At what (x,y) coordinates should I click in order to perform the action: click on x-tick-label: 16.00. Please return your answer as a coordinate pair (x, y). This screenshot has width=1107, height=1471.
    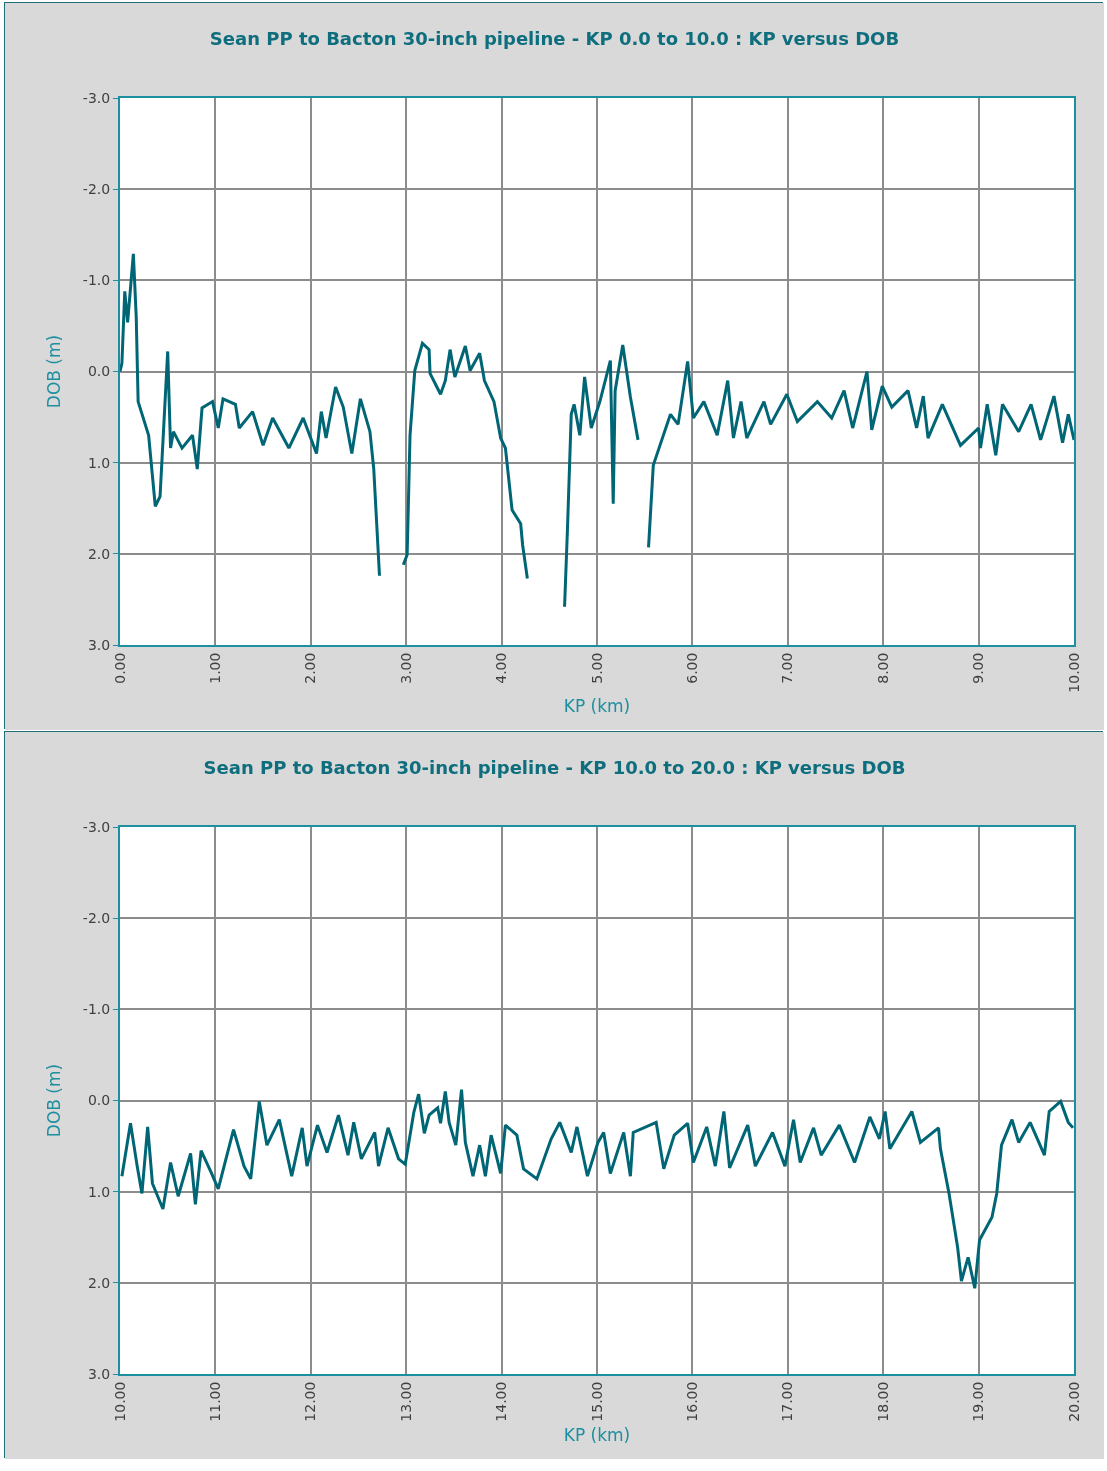
    Looking at the image, I should click on (691, 1401).